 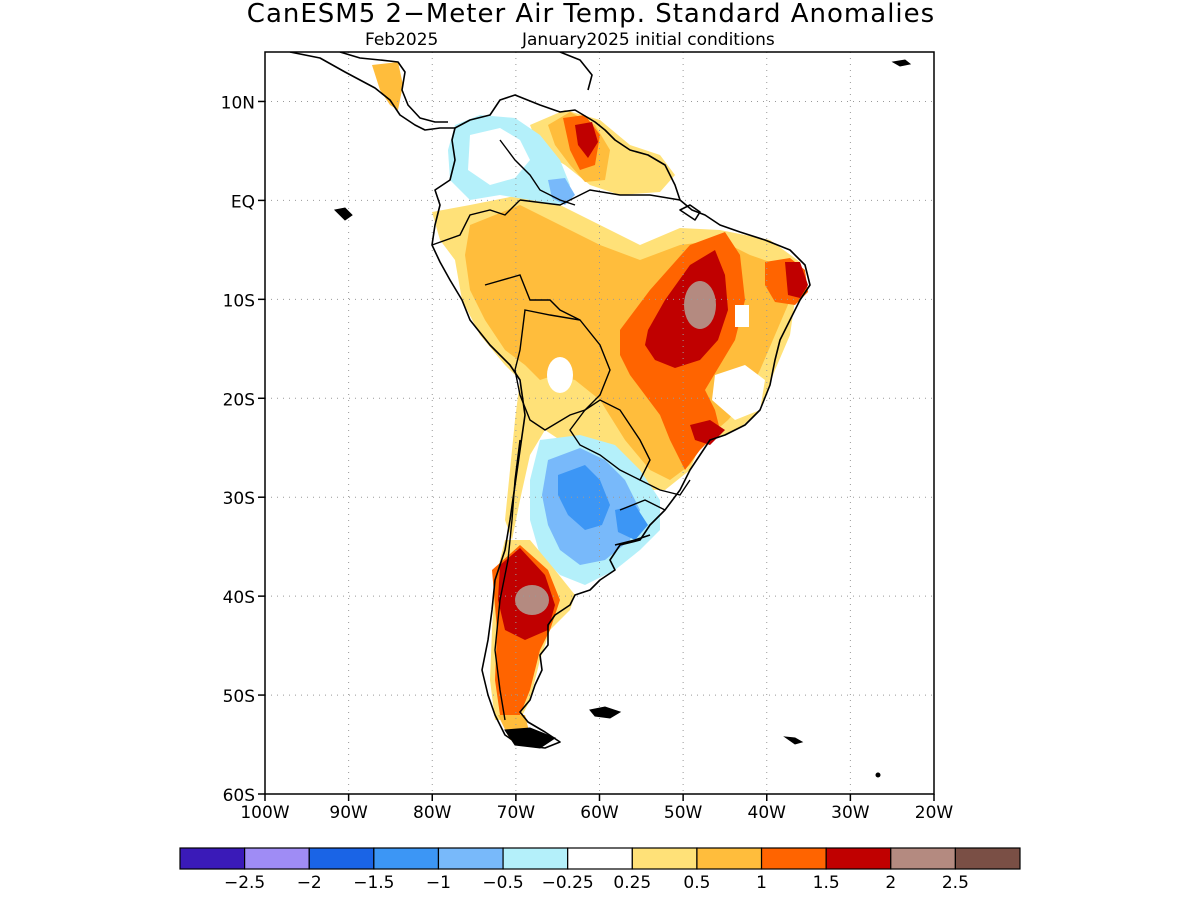 What do you see at coordinates (632, 883) in the screenshot?
I see `color-bar-label: 0.25` at bounding box center [632, 883].